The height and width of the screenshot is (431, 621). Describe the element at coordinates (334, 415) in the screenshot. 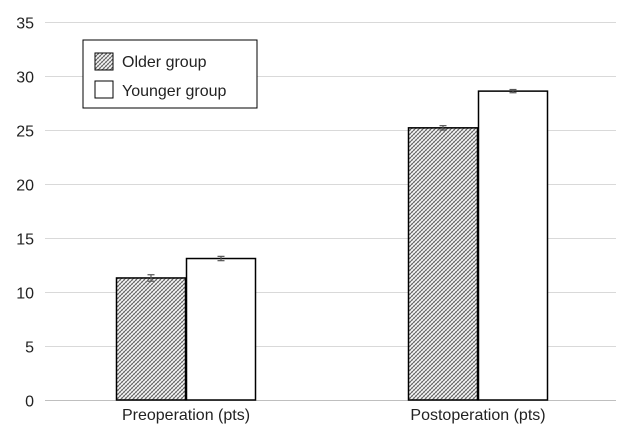

I see `x-axis-tick-labels: Preoperation (pts) Postoperation (pts)` at that location.